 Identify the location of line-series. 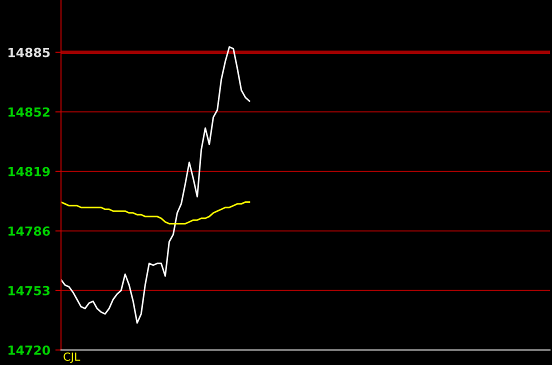
(155, 212).